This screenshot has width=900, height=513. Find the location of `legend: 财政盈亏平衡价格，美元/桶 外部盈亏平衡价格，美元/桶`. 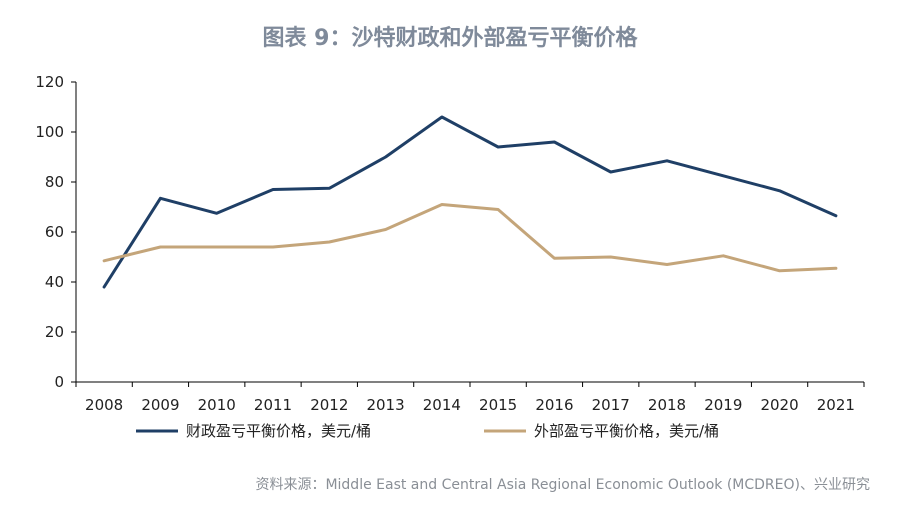

legend: 财政盈亏平衡价格，美元/桶 外部盈亏平衡价格，美元/桶 is located at coordinates (427, 431).